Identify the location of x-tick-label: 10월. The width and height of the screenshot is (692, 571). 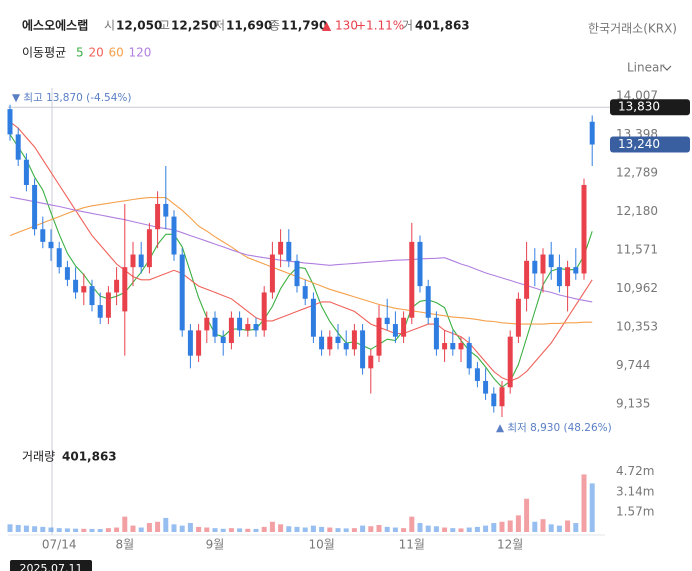
(321, 545).